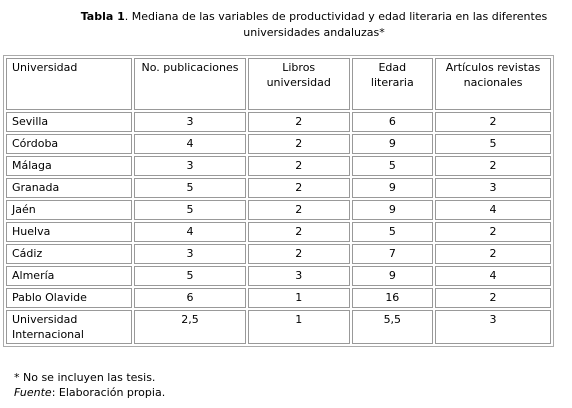 Image resolution: width=572 pixels, height=408 pixels. Describe the element at coordinates (493, 84) in the screenshot. I see `header-cell: Artículos revistas nacionales` at that location.